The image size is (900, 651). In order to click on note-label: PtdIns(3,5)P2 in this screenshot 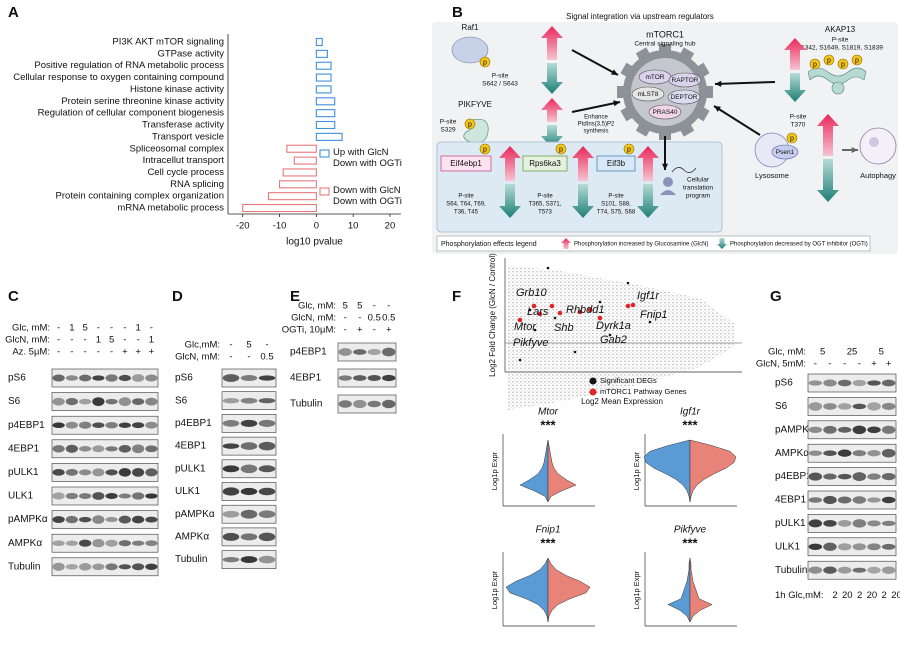, I will do `click(596, 125)`.